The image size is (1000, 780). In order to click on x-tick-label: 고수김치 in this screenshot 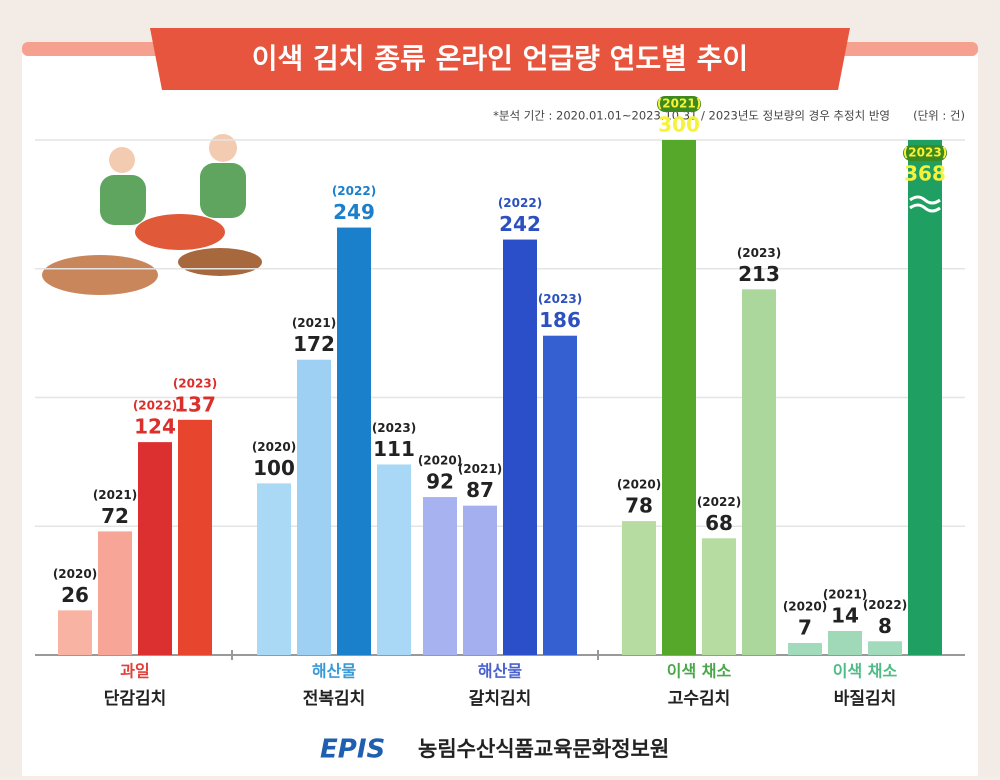, I will do `click(699, 699)`.